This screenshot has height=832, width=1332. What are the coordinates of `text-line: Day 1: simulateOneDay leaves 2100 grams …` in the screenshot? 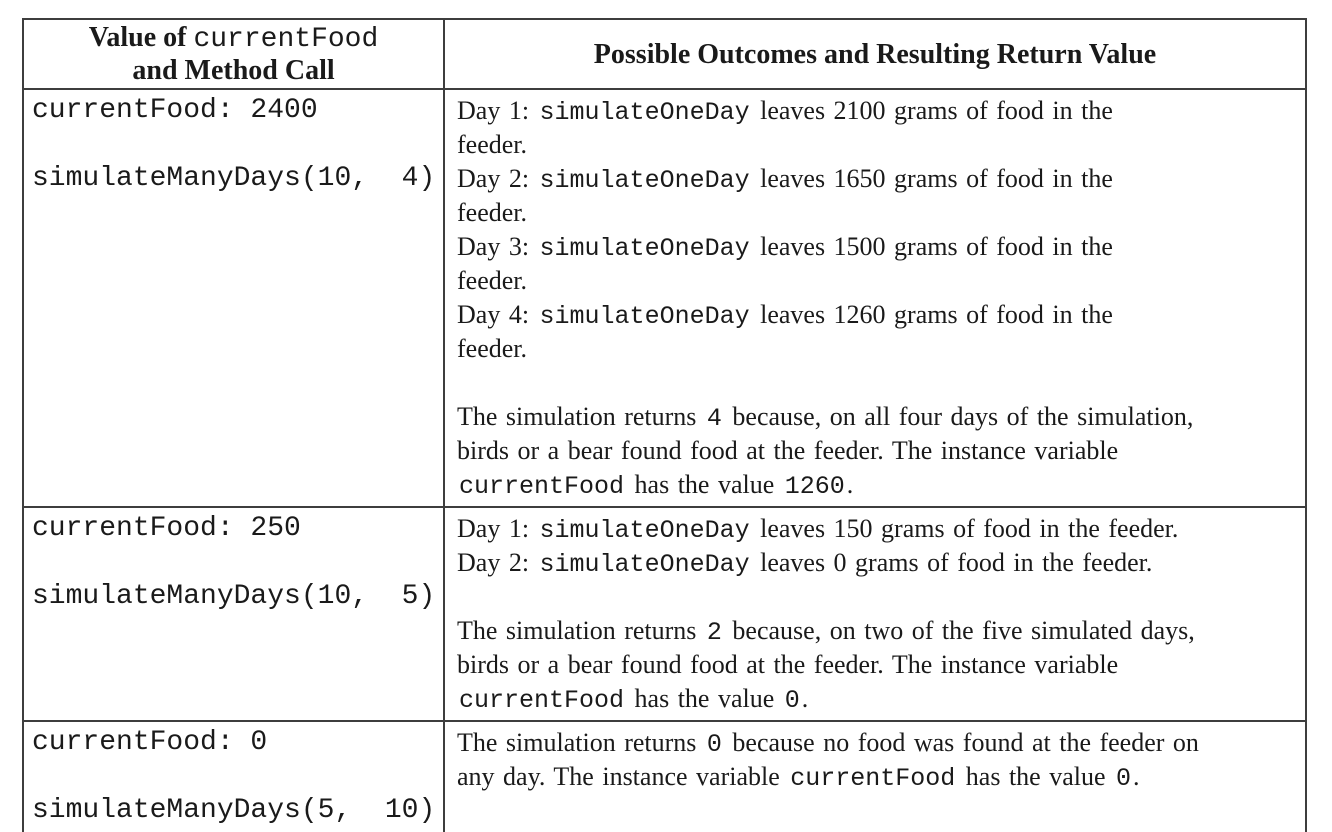 It's located at (877, 111).